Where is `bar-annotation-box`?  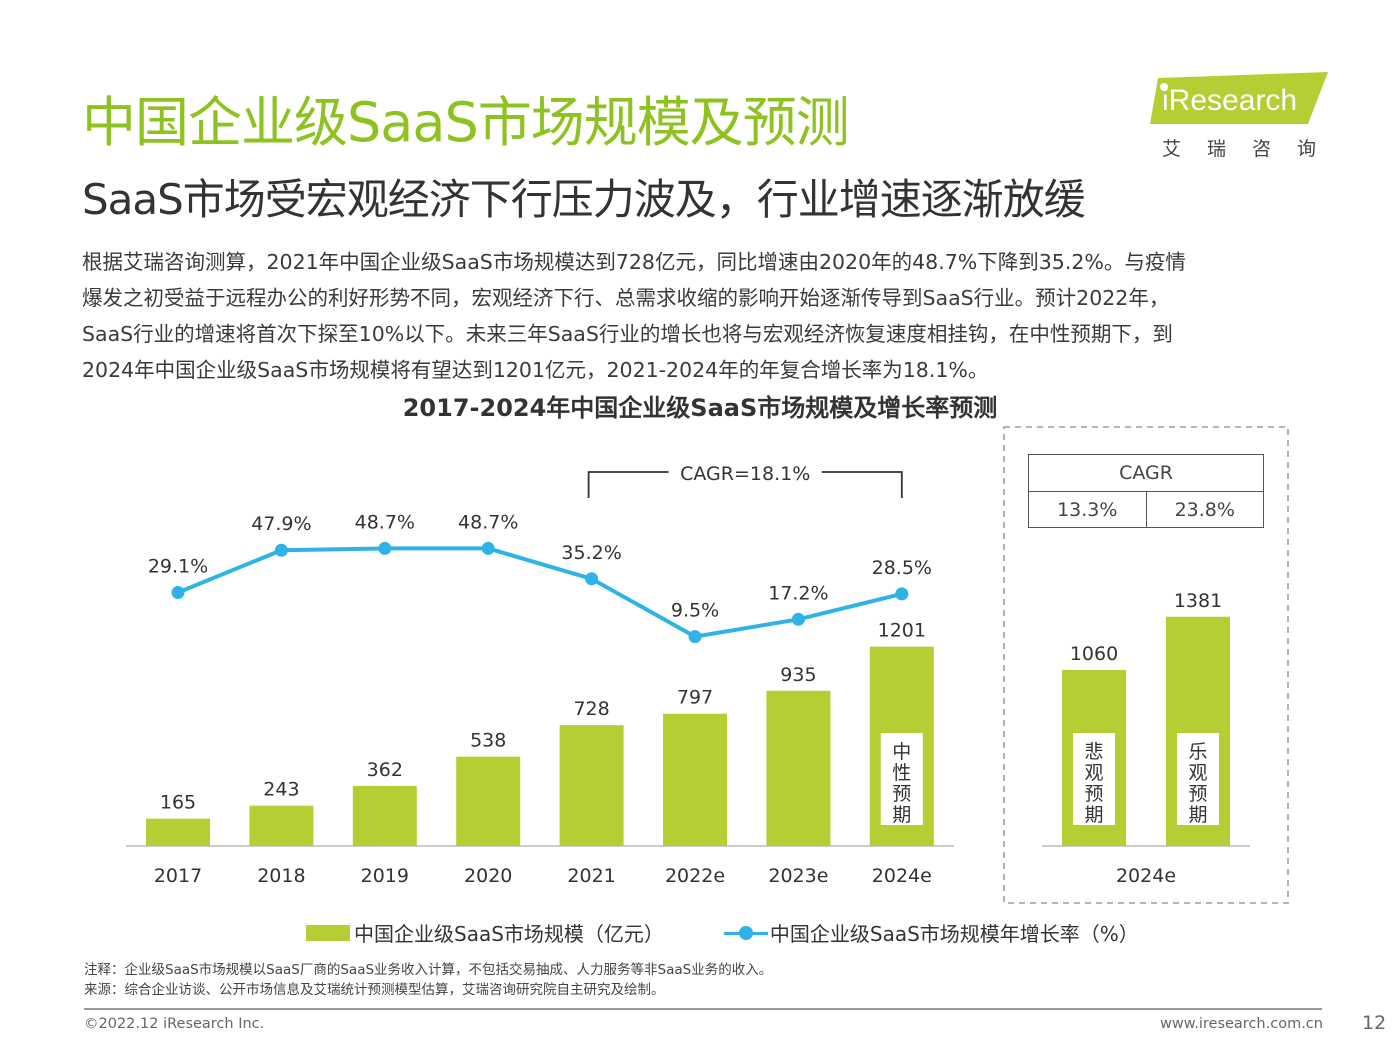 bar-annotation-box is located at coordinates (901, 779).